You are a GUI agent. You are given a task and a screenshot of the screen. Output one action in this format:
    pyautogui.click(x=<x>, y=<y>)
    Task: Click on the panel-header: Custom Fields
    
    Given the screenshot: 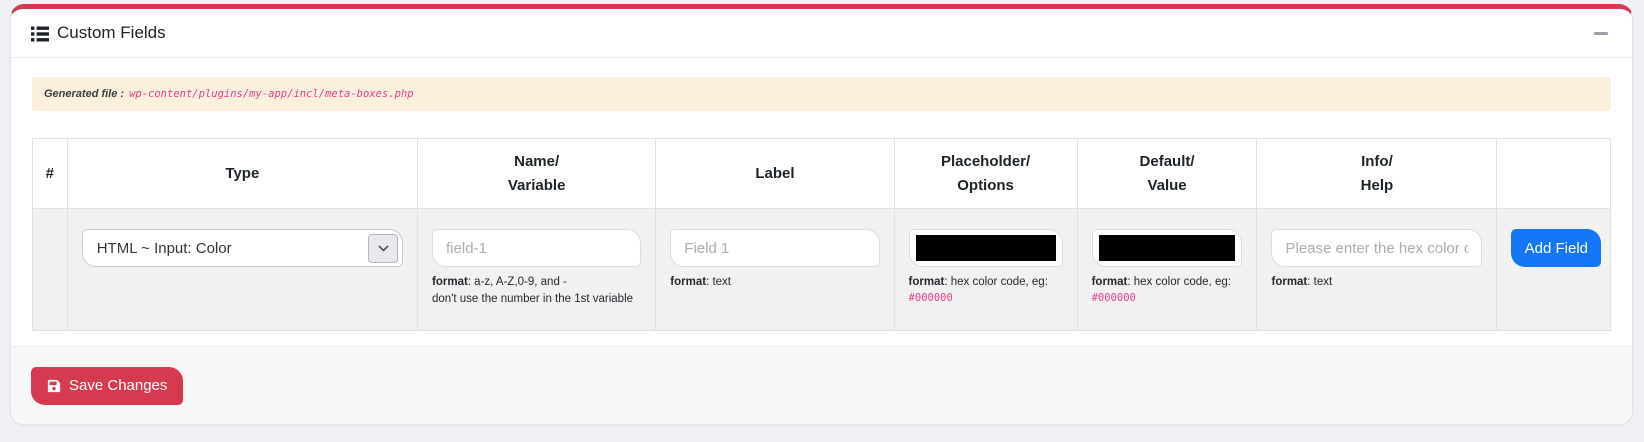 What is the action you would take?
    pyautogui.click(x=821, y=33)
    